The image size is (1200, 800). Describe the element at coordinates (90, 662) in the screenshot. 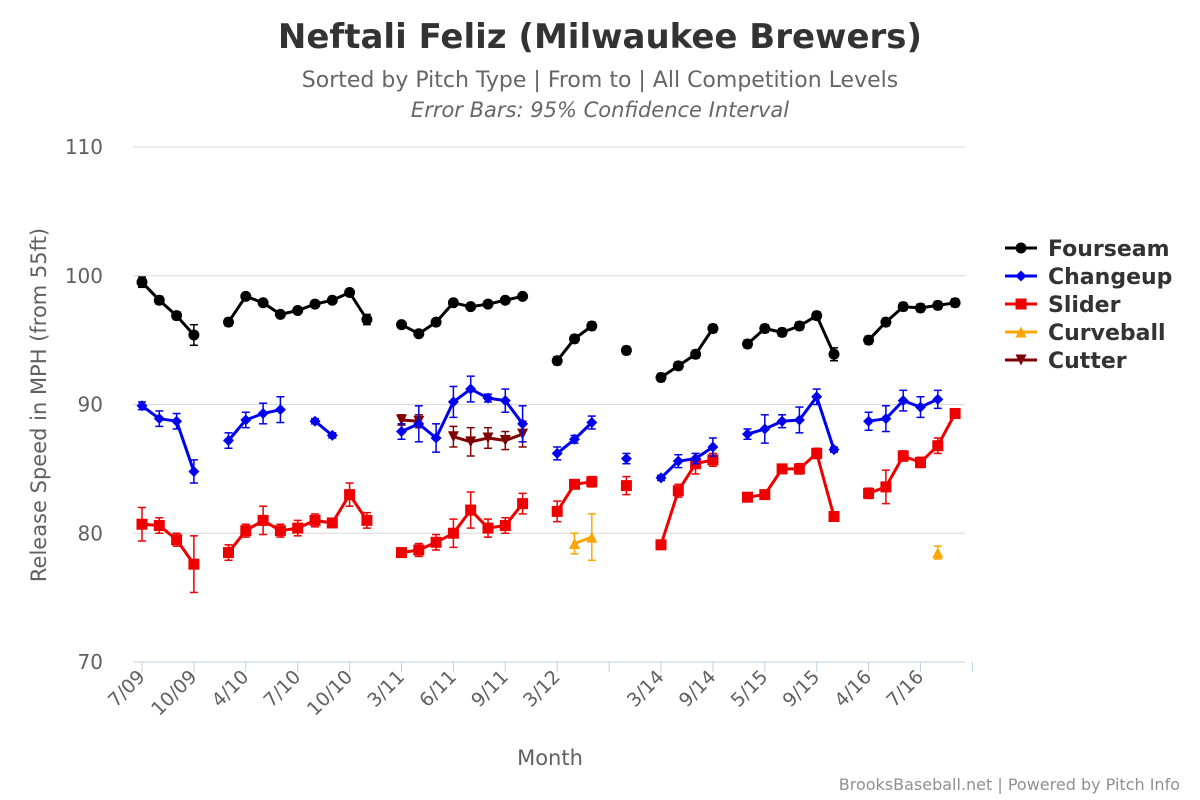

I see `y-tick-label: 70` at that location.